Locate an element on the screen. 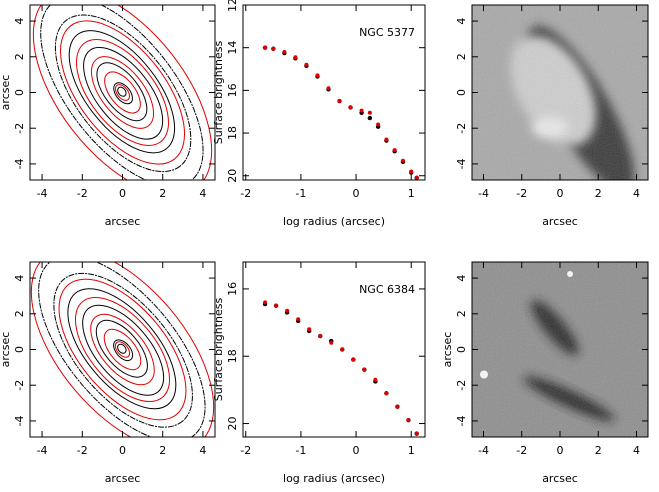  image-noise is located at coordinates (560, 92).